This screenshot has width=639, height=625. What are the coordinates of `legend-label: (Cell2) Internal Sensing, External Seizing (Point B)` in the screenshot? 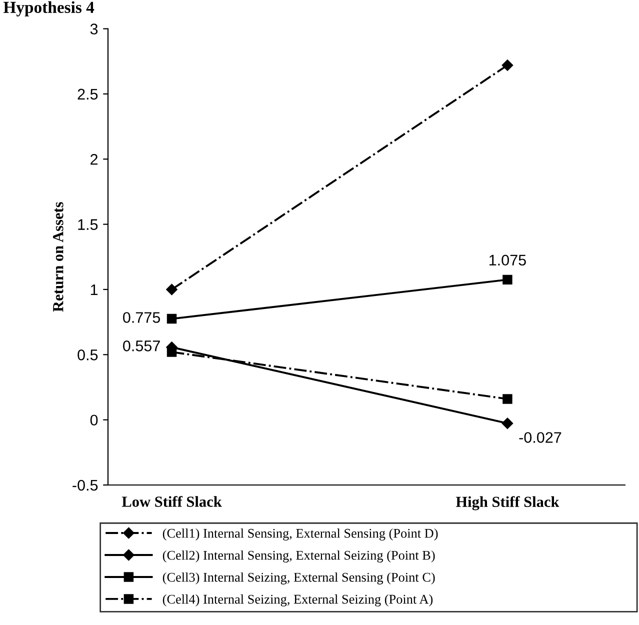 It's located at (298, 556).